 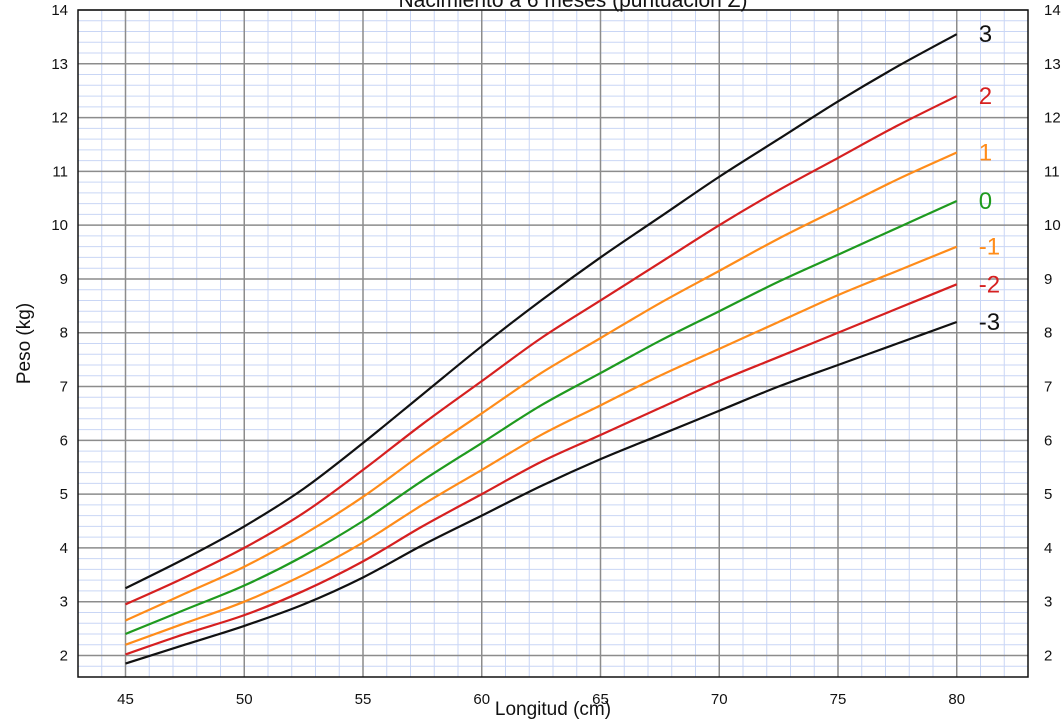 I want to click on y-tick-label-right: 2, so click(x=1048, y=655).